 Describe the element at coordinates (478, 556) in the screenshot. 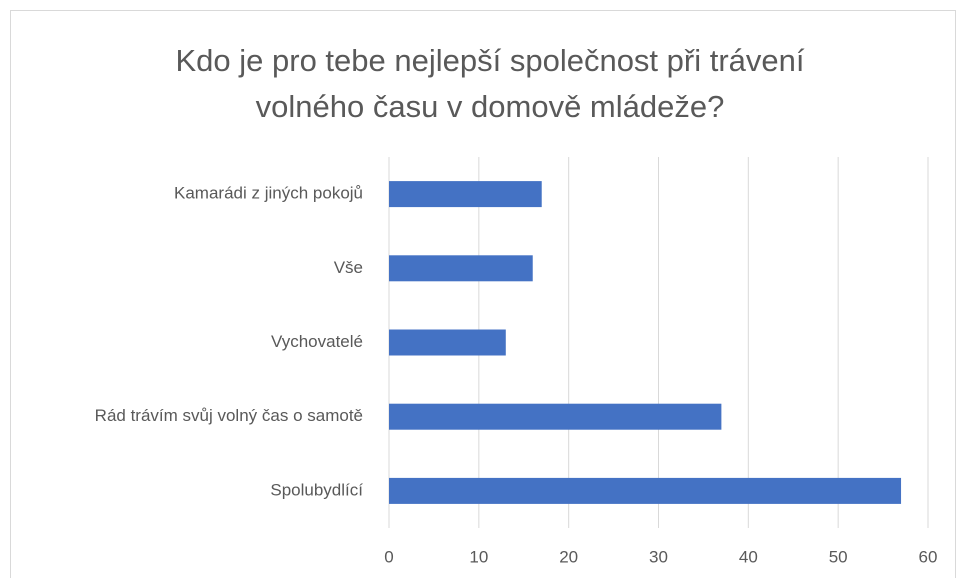

I see `x-tick-label: 10` at that location.